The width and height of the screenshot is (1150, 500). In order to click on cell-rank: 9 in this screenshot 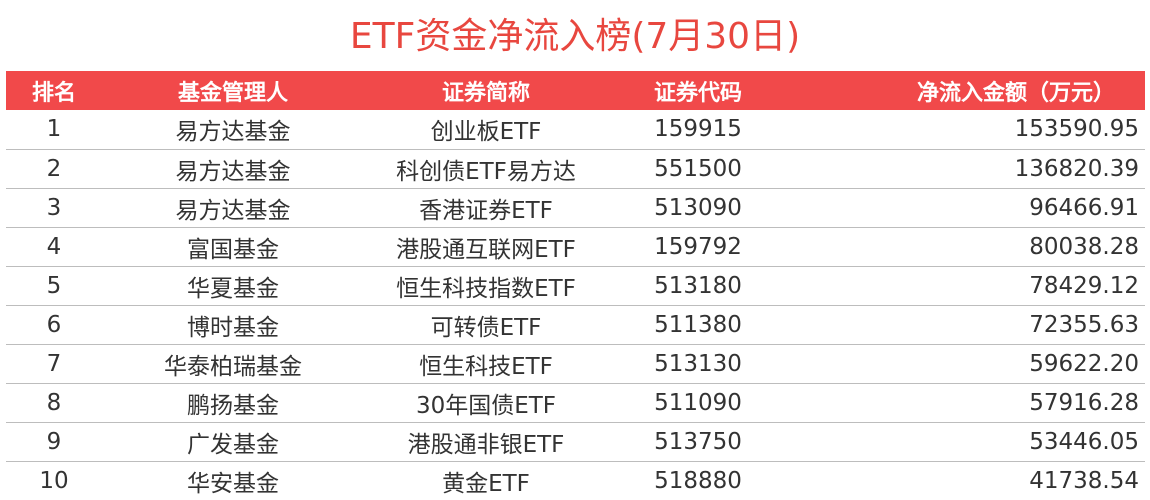, I will do `click(54, 441)`.